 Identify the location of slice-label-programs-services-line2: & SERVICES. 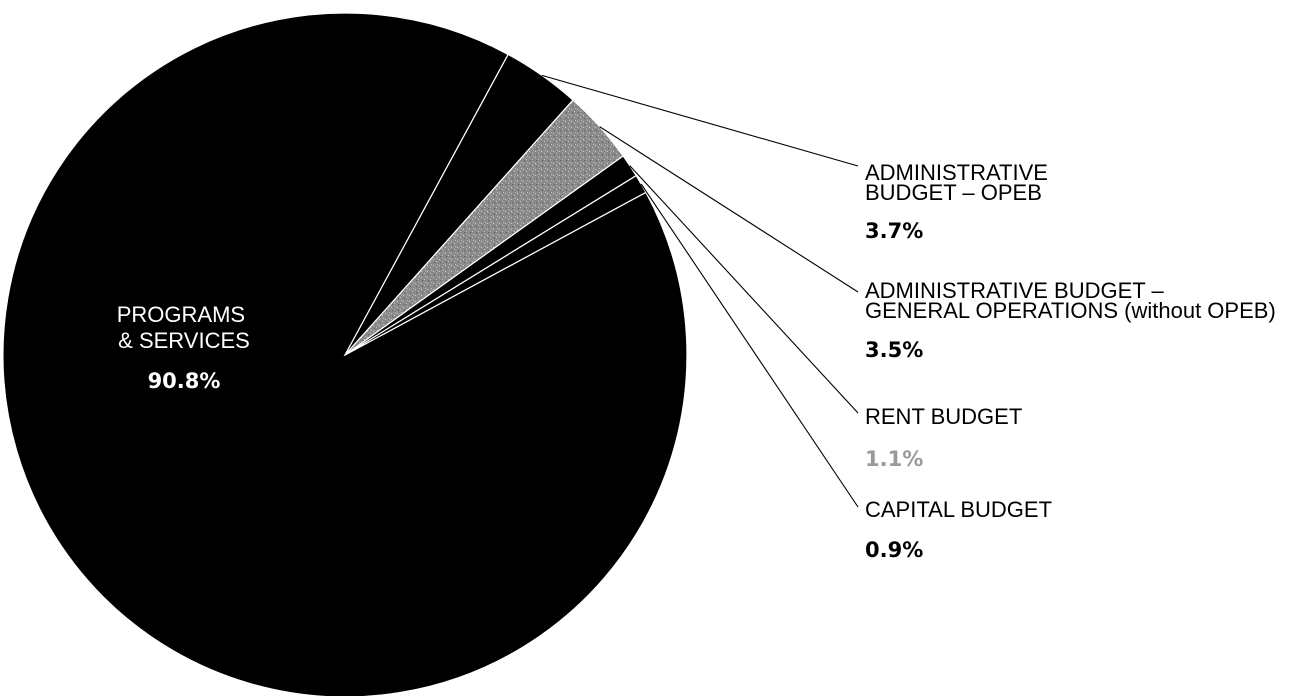
(184, 340).